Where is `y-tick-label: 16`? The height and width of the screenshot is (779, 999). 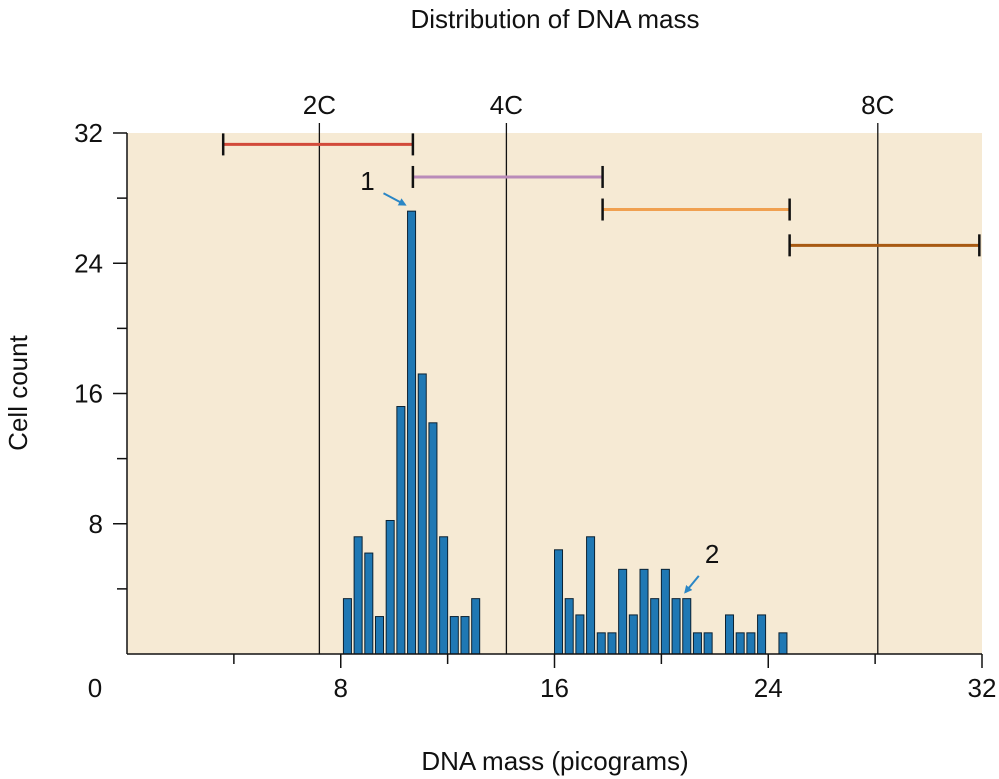 y-tick-label: 16 is located at coordinates (88, 394).